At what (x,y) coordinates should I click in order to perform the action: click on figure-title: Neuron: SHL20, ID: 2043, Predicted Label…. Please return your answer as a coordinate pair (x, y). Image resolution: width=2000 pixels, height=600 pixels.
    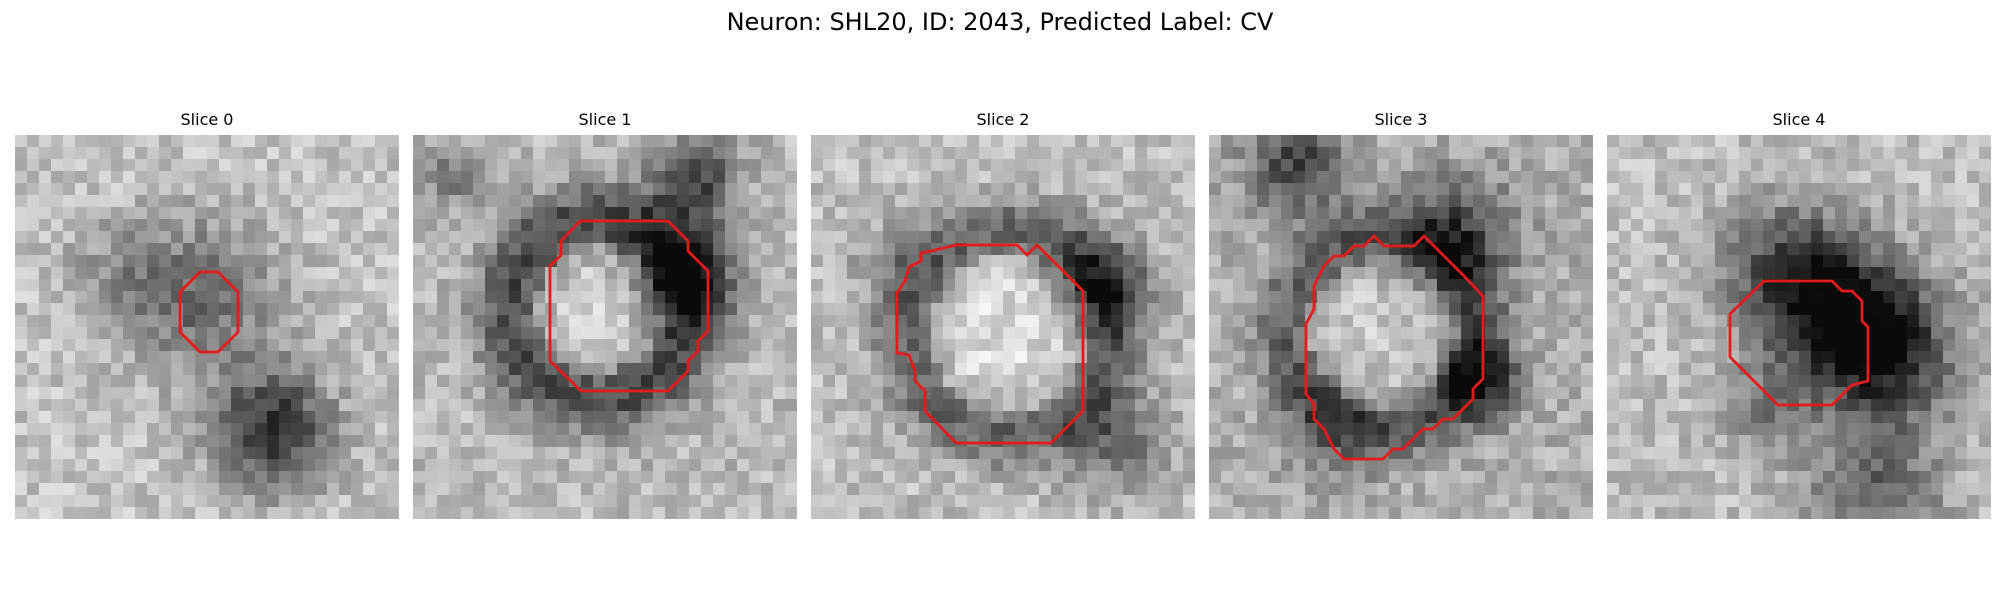
    Looking at the image, I should click on (1000, 22).